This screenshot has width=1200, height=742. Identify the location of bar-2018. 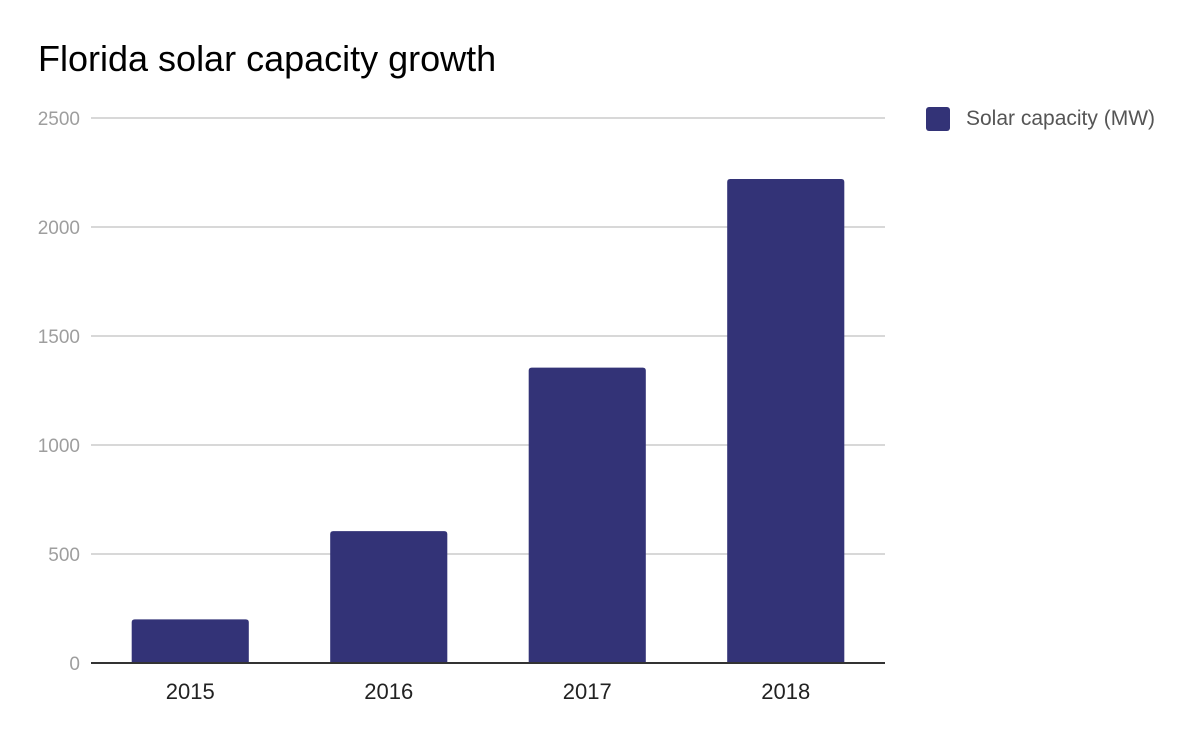
(786, 421).